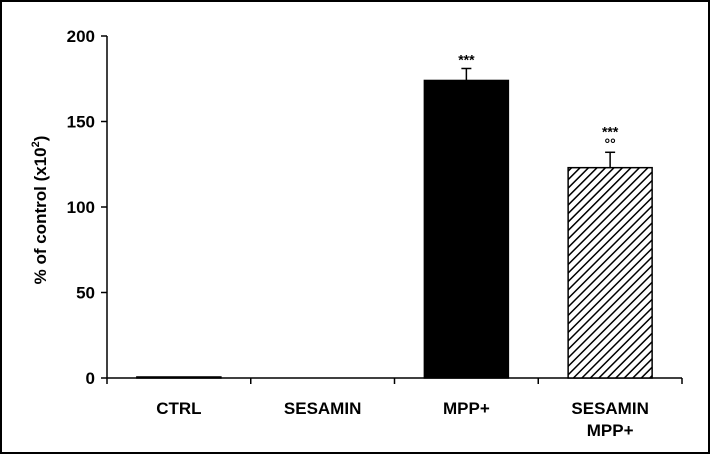 Image resolution: width=710 pixels, height=459 pixels. What do you see at coordinates (178, 408) in the screenshot?
I see `x-tick-label: CTRL` at bounding box center [178, 408].